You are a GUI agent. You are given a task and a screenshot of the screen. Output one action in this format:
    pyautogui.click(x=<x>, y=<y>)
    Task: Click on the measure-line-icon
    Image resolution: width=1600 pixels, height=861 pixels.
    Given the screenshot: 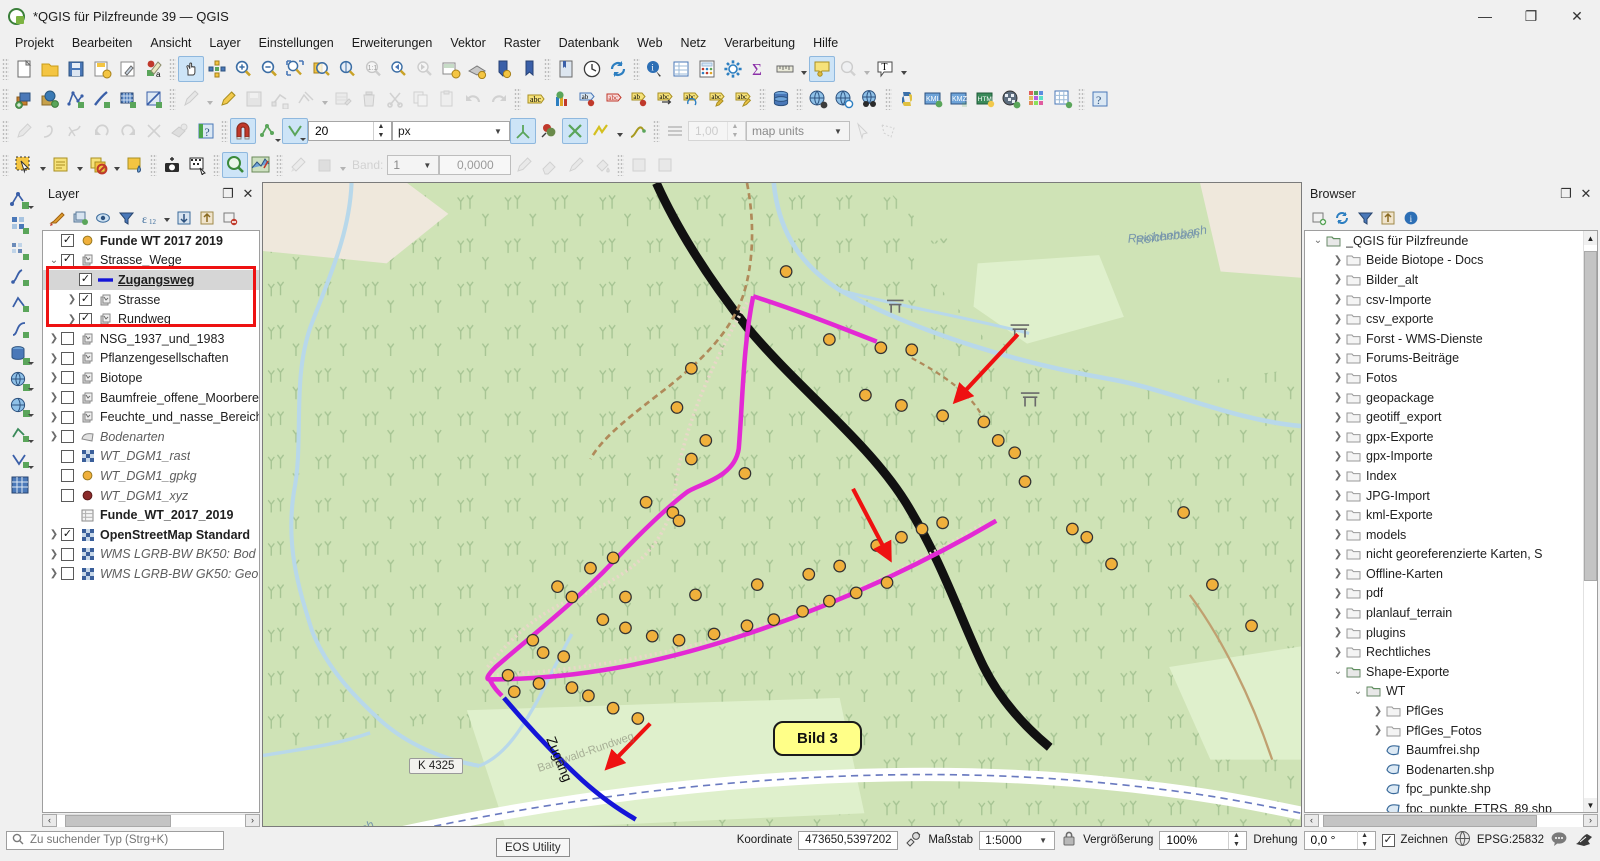 What is the action you would take?
    pyautogui.click(x=785, y=69)
    